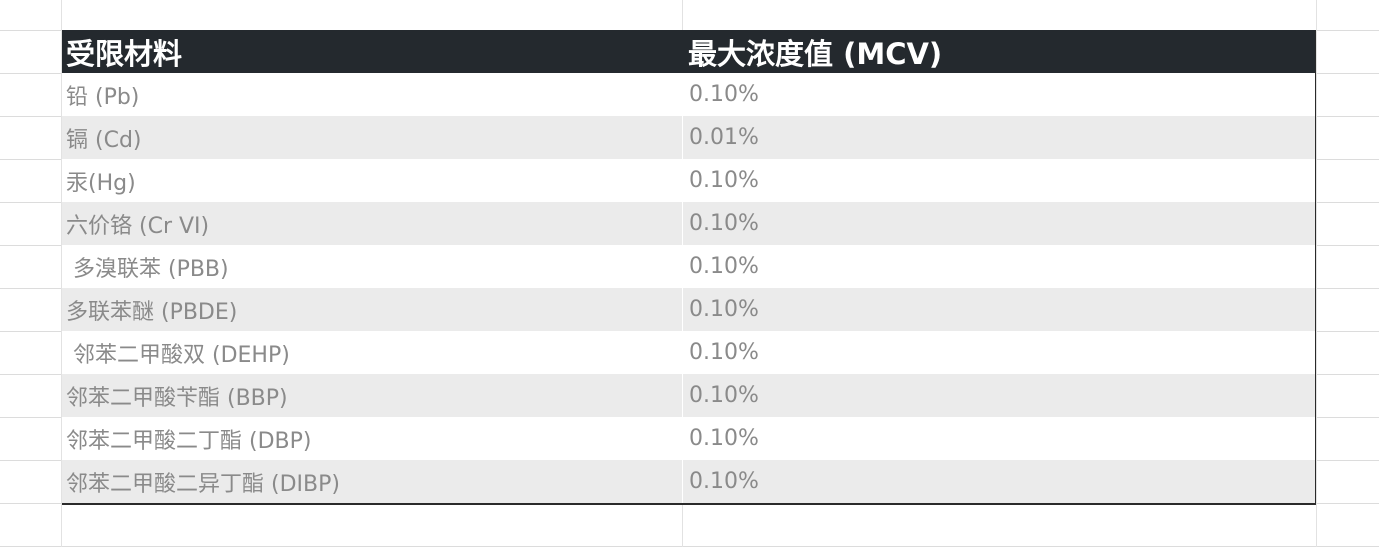 This screenshot has width=1379, height=547. I want to click on table-row: 邻苯二甲酸双 (DEHP) 0.10%, so click(689, 352).